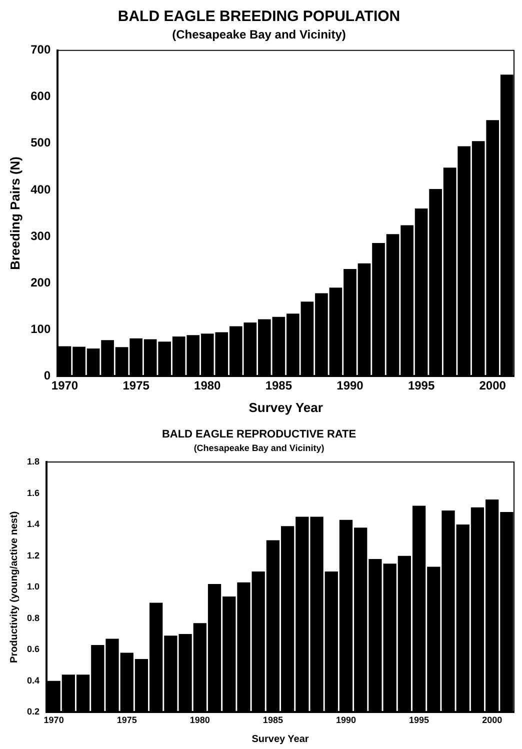 Image resolution: width=522 pixels, height=749 pixels. Describe the element at coordinates (40, 189) in the screenshot. I see `y-tick-label: 400` at that location.